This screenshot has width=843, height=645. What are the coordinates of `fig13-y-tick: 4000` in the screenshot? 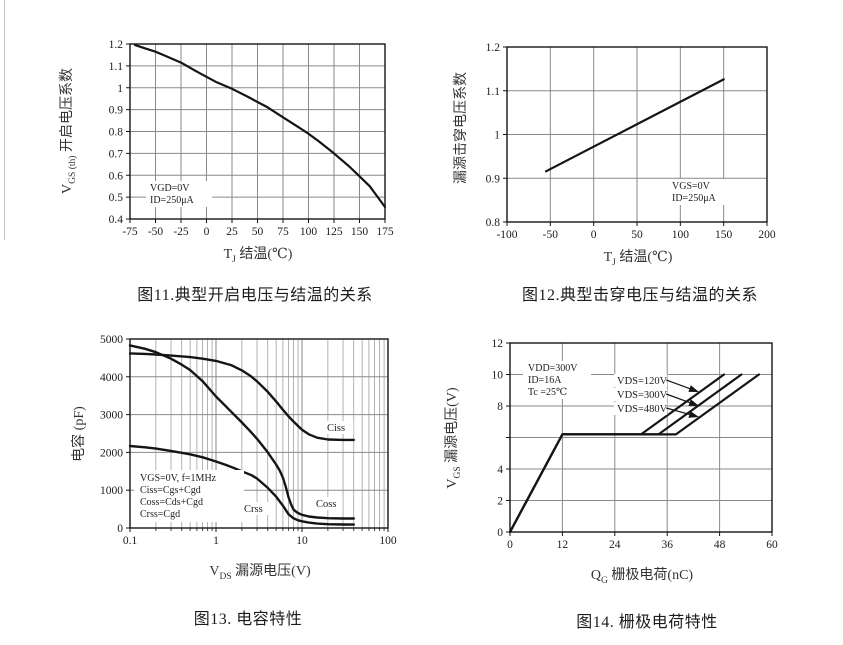 It's located at (111, 378).